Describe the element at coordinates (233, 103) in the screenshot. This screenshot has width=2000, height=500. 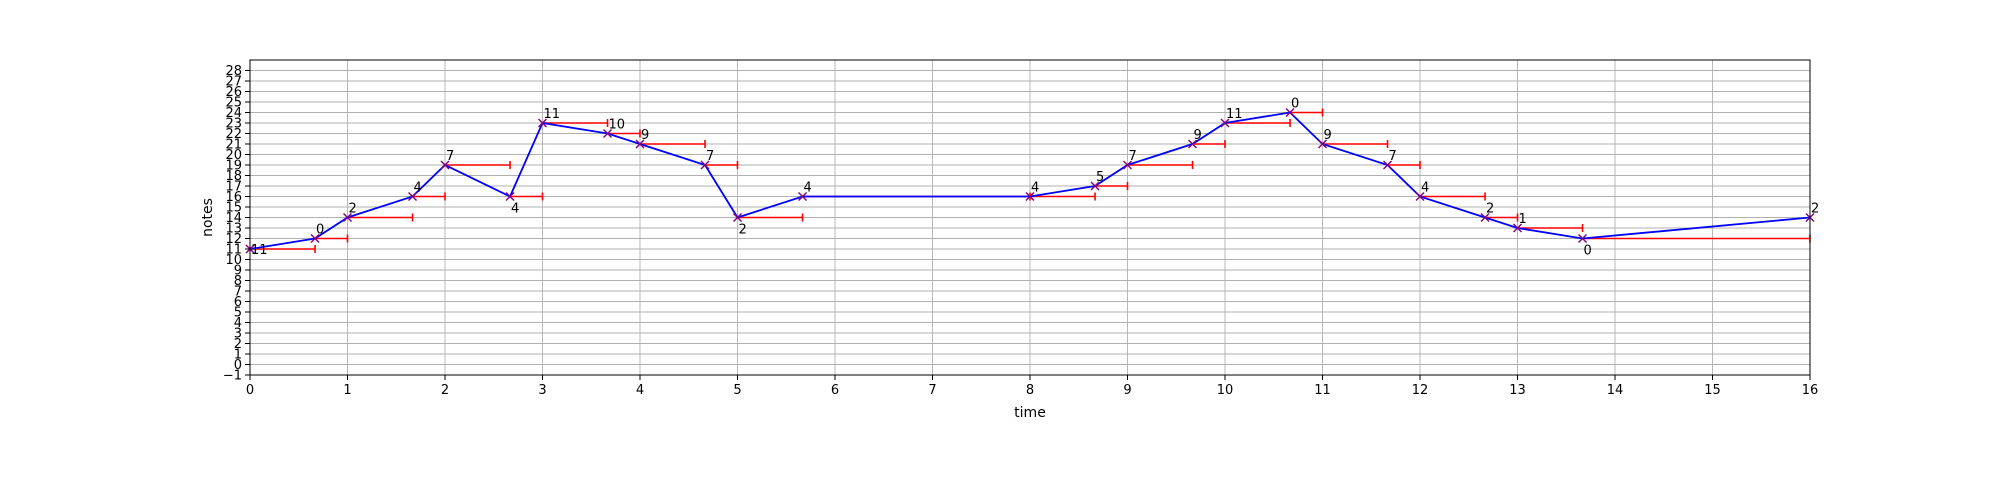
I see `y-tick-label: 25` at that location.